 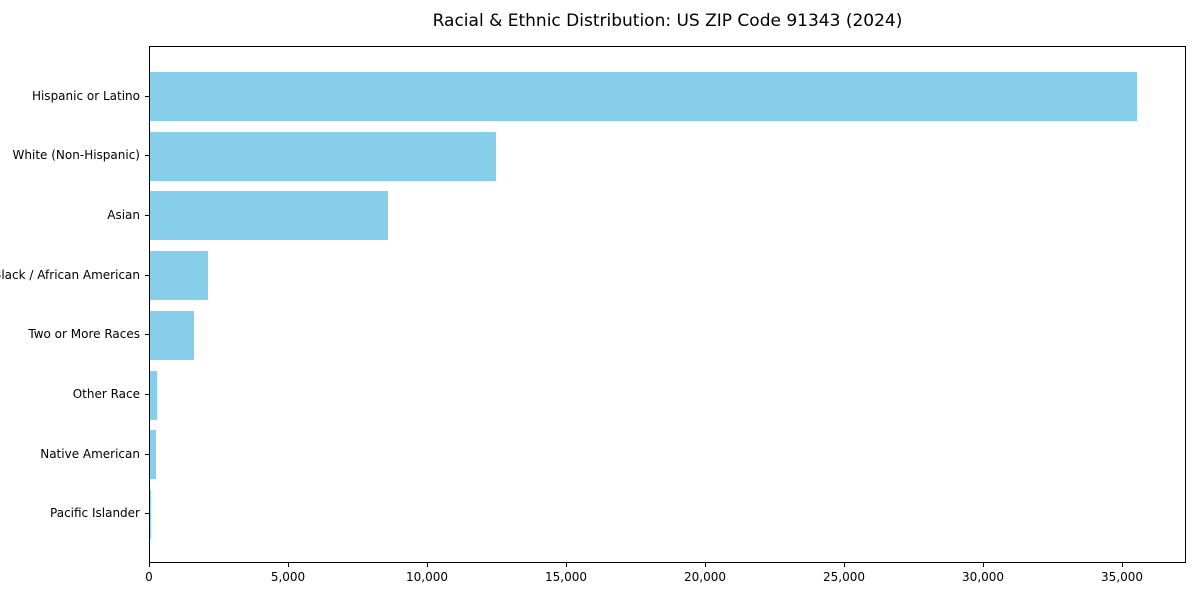 I want to click on bar-black-african-american, so click(x=179, y=276).